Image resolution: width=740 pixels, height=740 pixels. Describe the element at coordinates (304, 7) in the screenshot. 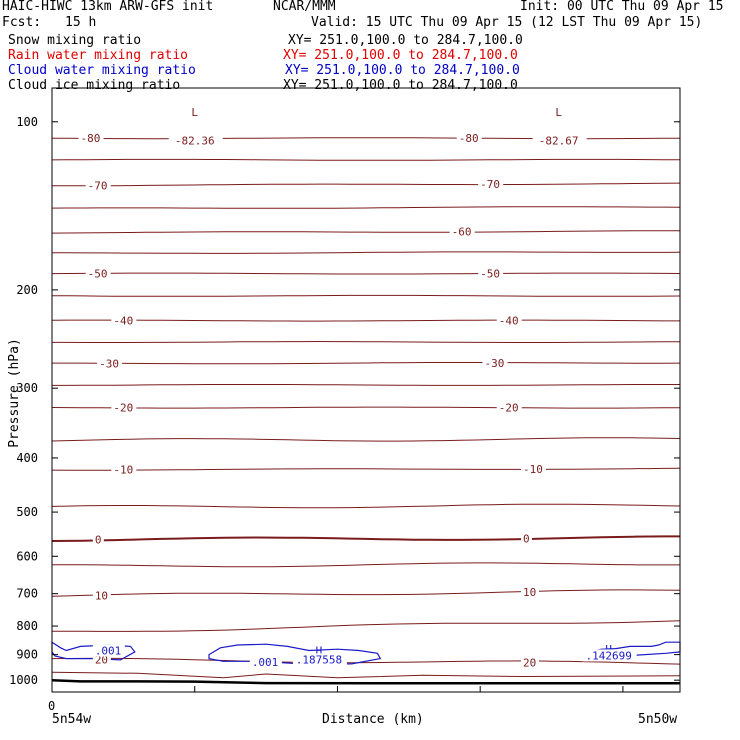

I see `organization: NCAR/MMM` at that location.